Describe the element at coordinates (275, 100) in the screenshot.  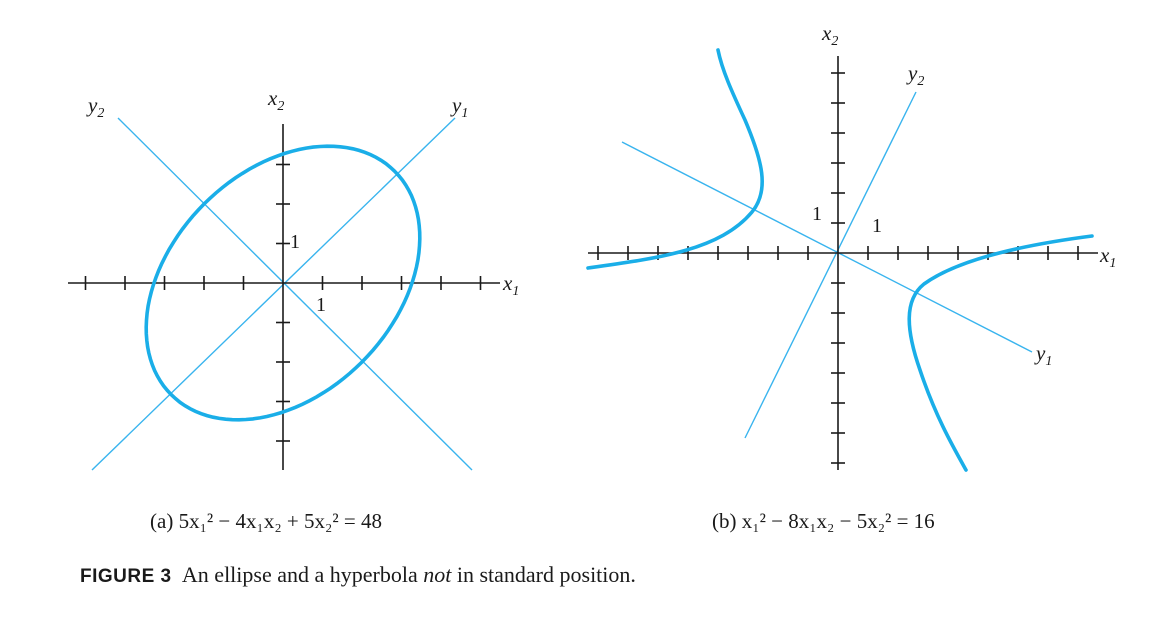
I see `panel-a-x2-label: x2` at that location.